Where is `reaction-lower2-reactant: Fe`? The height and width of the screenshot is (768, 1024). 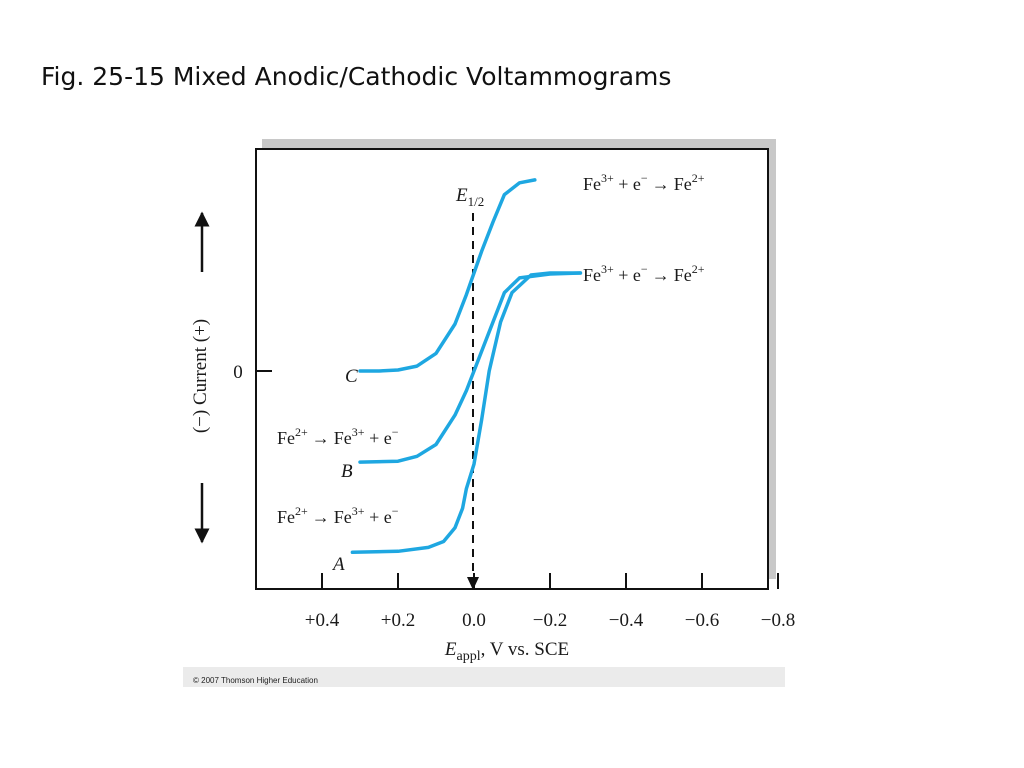
reaction-lower2-reactant: Fe is located at coordinates (286, 517).